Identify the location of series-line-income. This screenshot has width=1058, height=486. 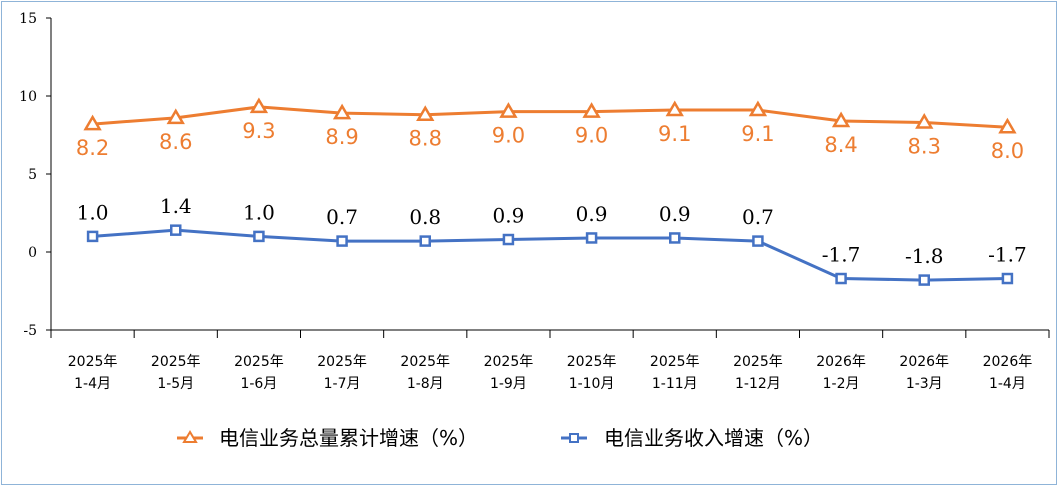
(550, 255).